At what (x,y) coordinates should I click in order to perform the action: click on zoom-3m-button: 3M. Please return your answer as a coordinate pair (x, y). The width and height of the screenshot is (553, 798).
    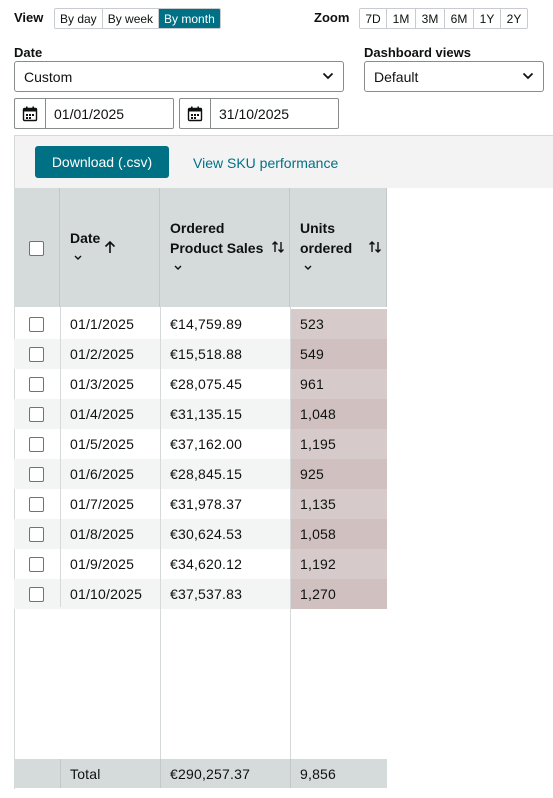
    Looking at the image, I should click on (430, 18).